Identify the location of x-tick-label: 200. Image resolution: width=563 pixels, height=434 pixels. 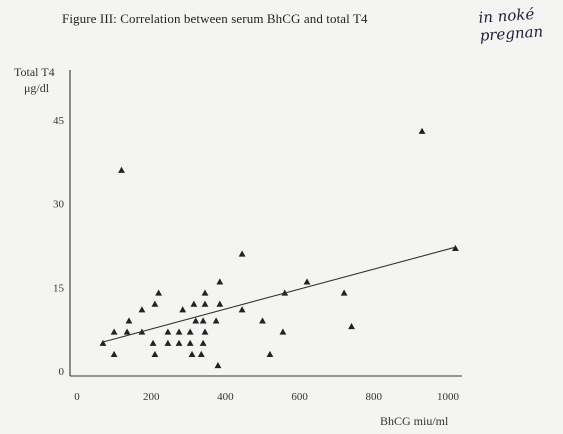
(151, 397).